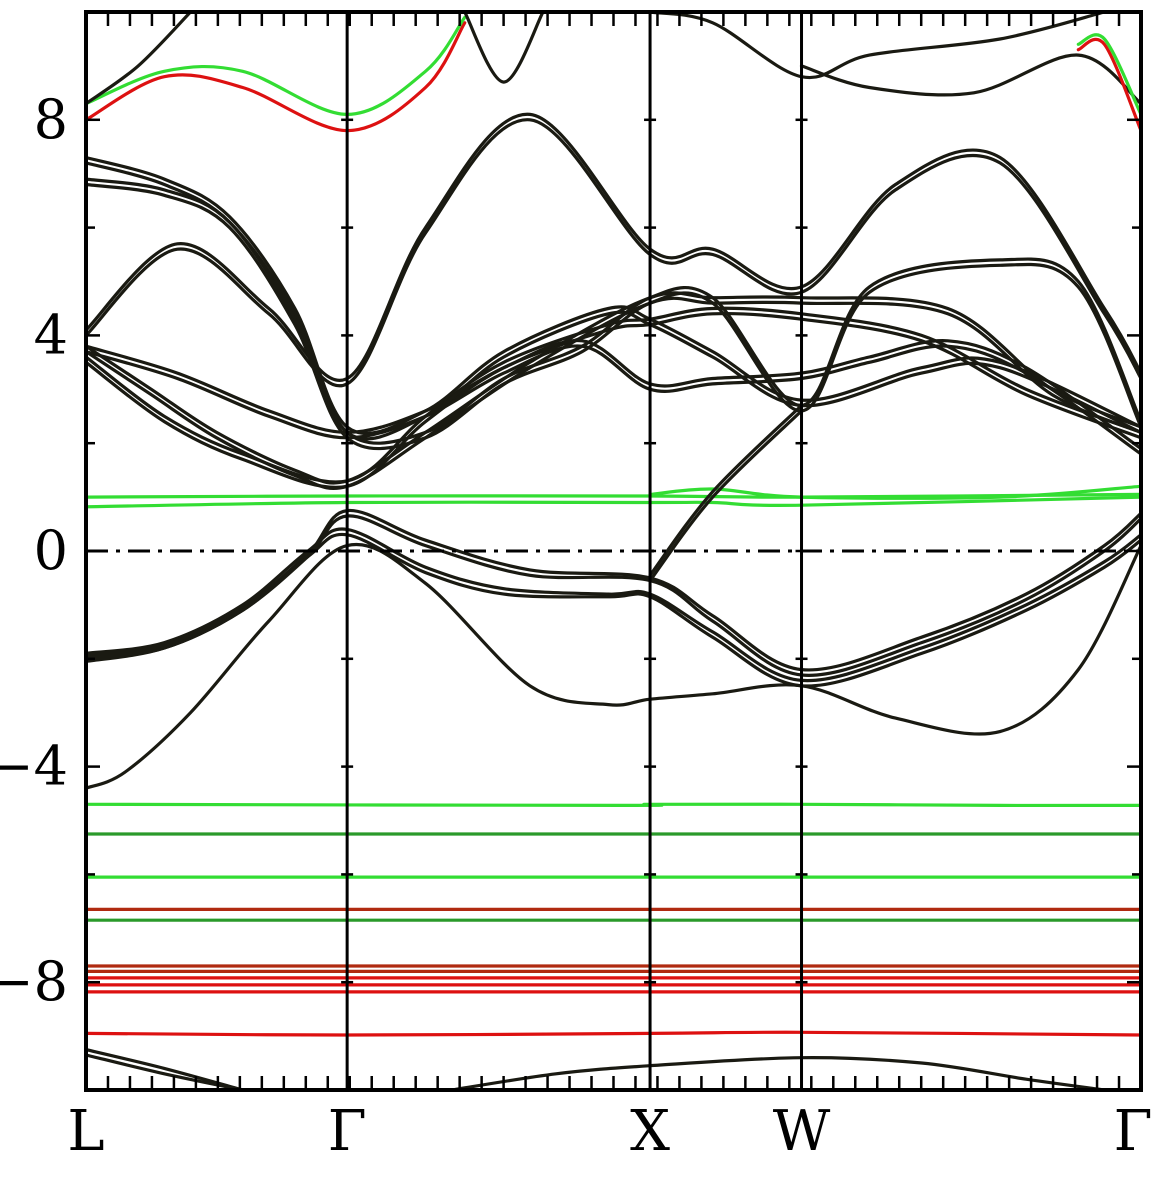 The width and height of the screenshot is (1172, 1180). What do you see at coordinates (85, 1131) in the screenshot?
I see `kpoint-label: L` at bounding box center [85, 1131].